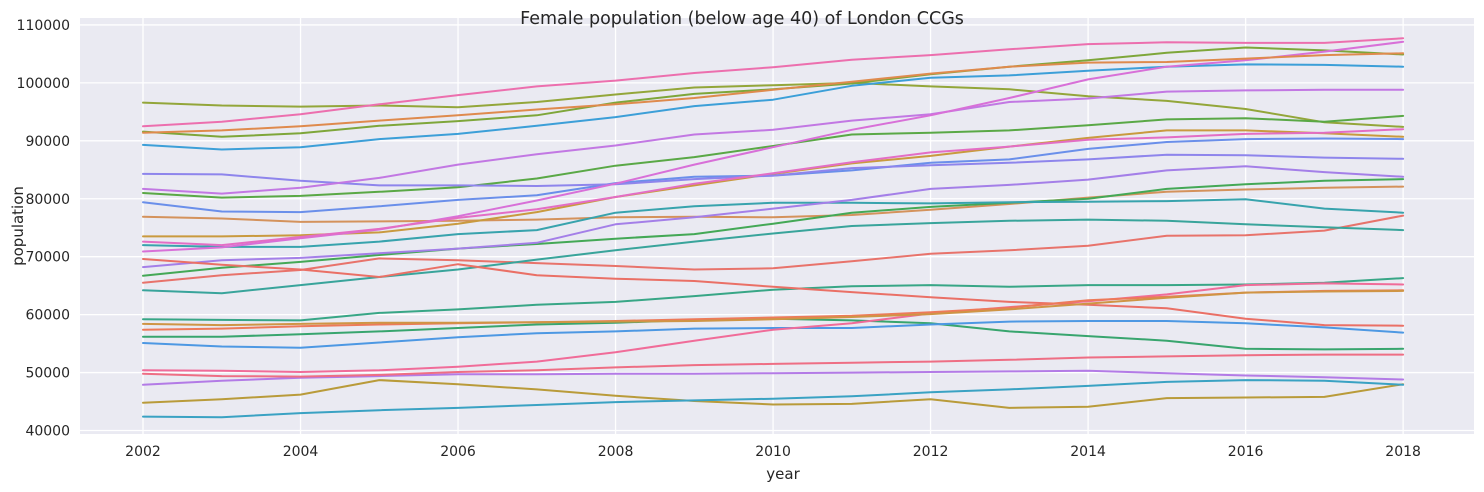  I want to click on y-tick-label: 70000, so click(47, 258).